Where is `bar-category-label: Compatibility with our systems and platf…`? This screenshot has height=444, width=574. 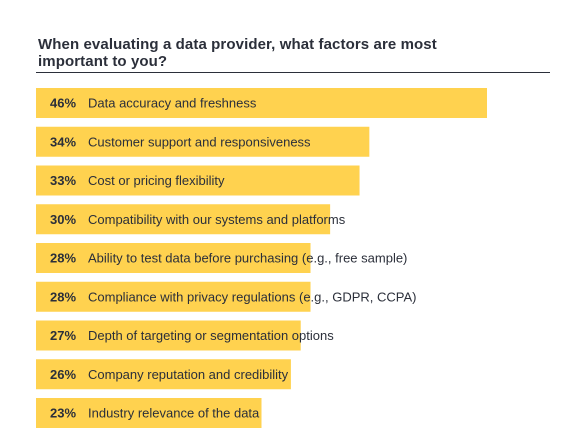
bar-category-label: Compatibility with our systems and platf… is located at coordinates (217, 219).